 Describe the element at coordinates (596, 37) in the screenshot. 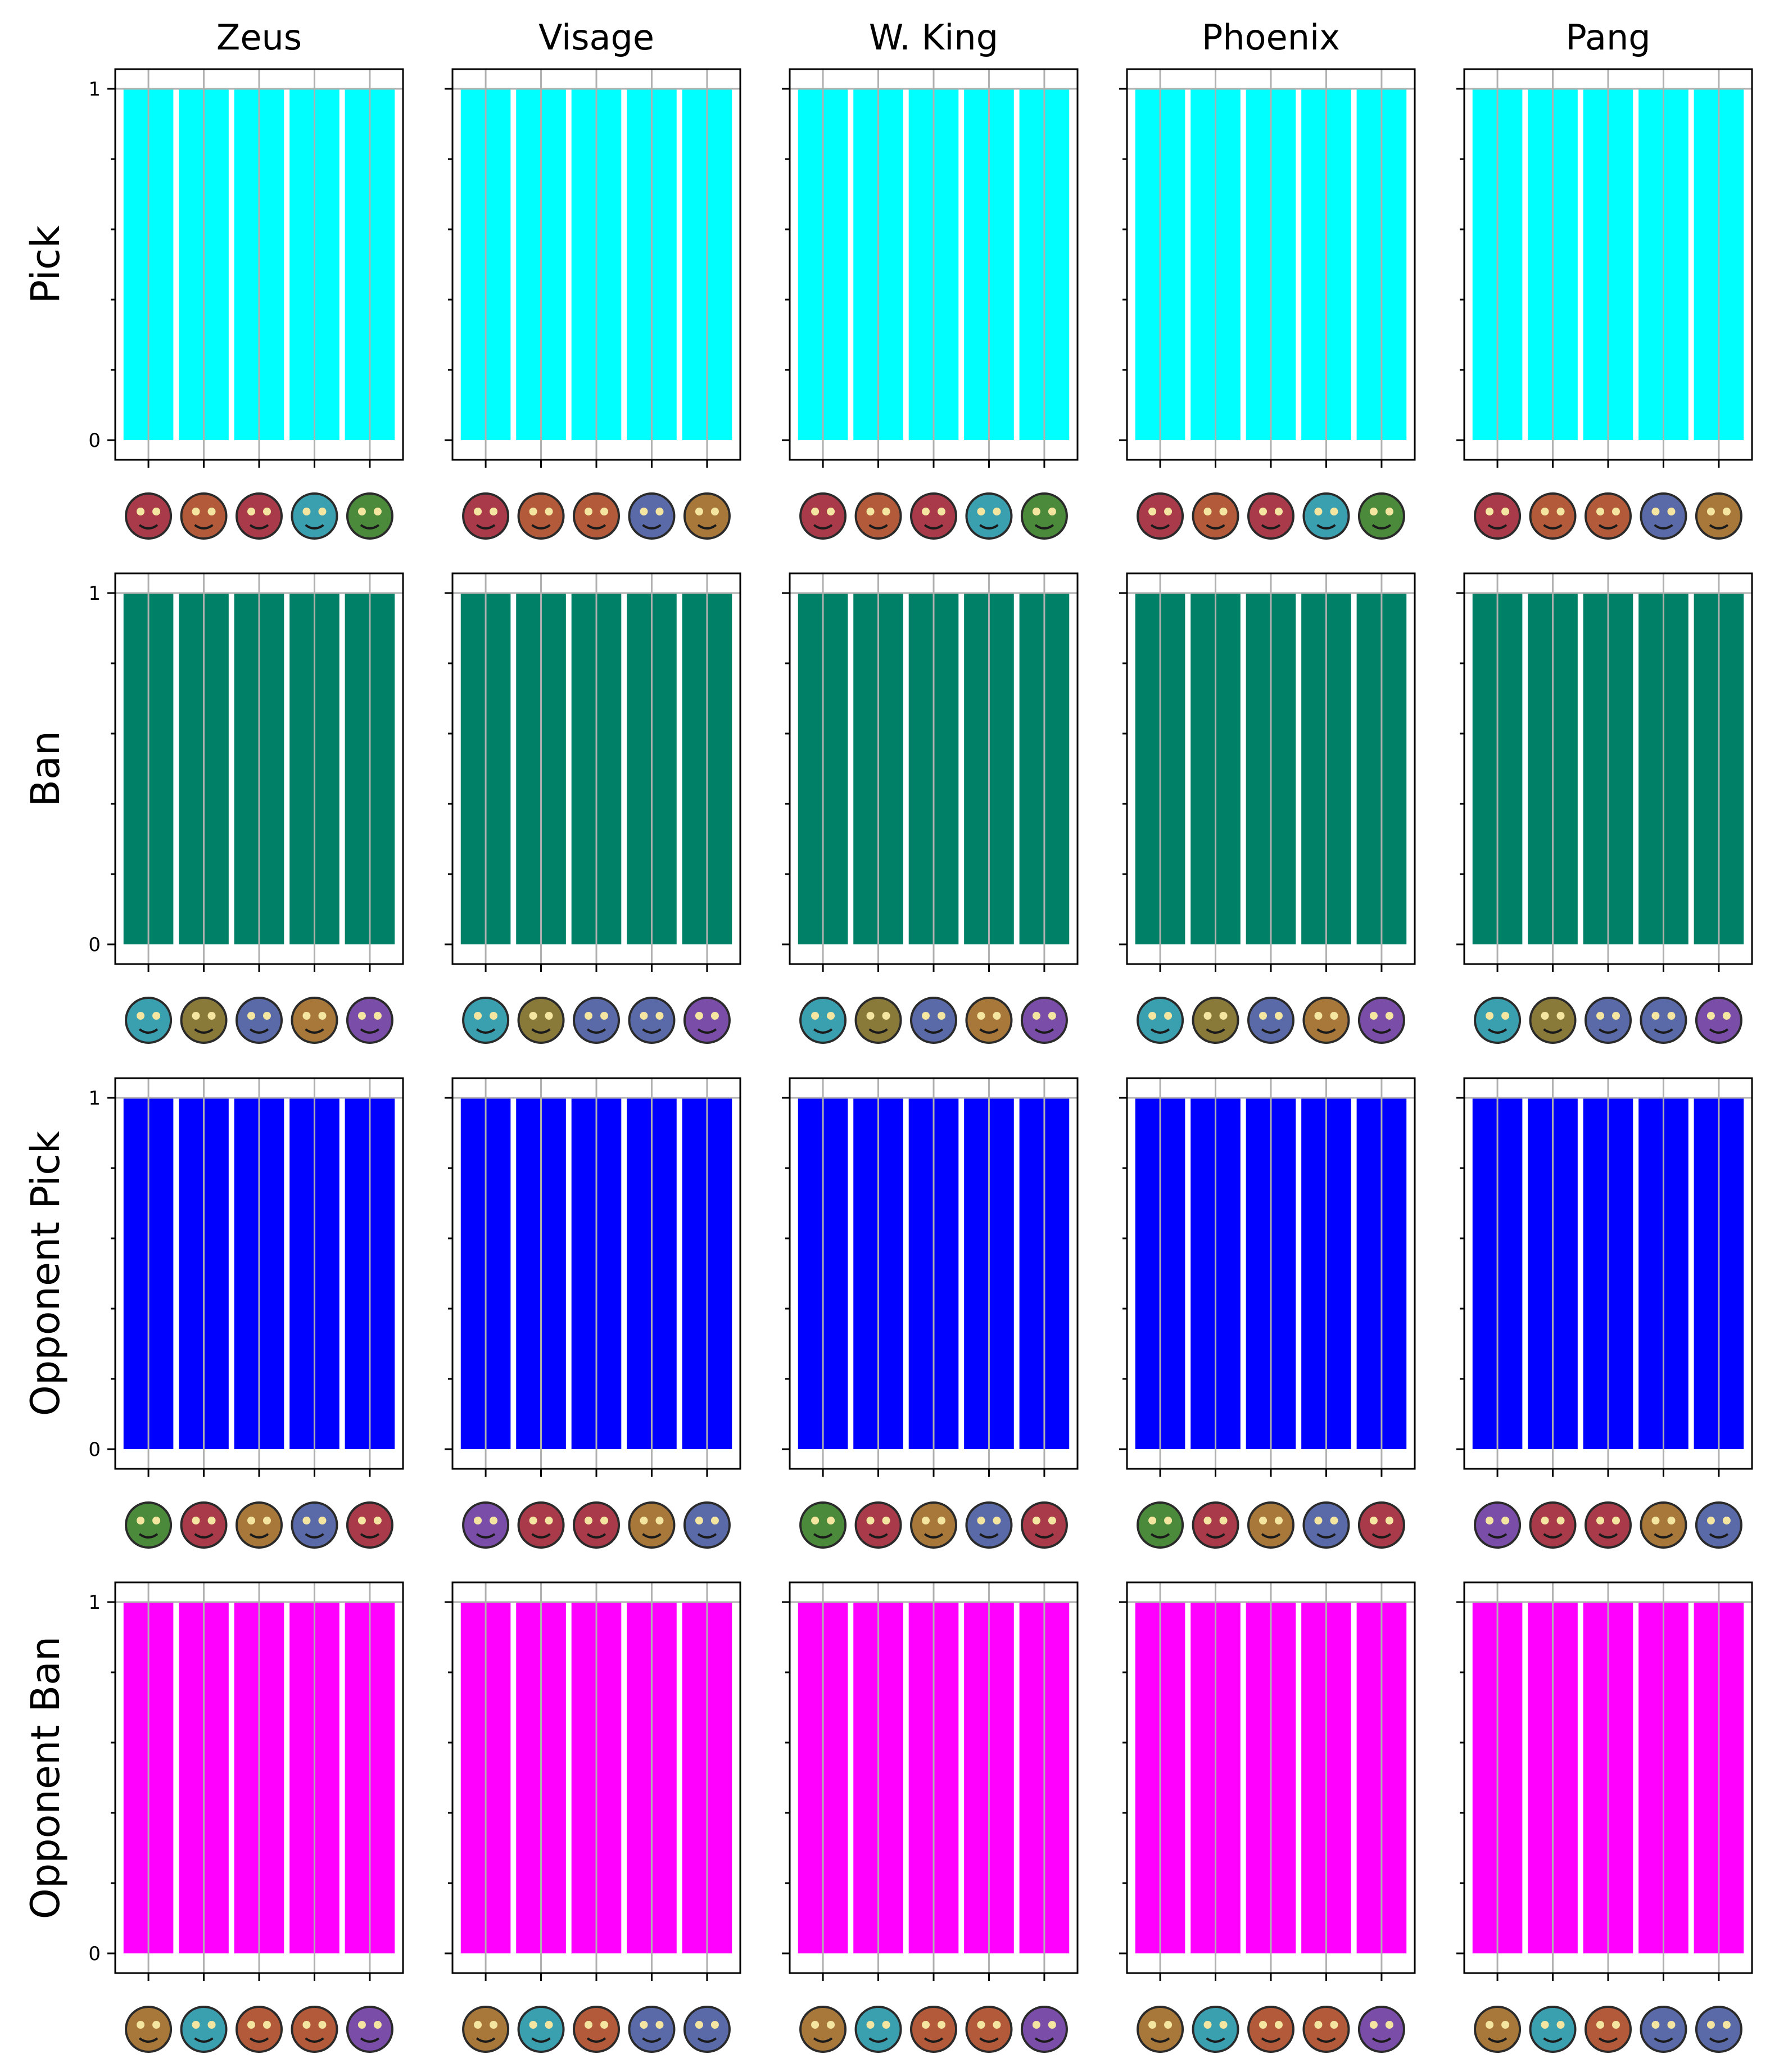

I see `column-title-visage: Visage` at that location.